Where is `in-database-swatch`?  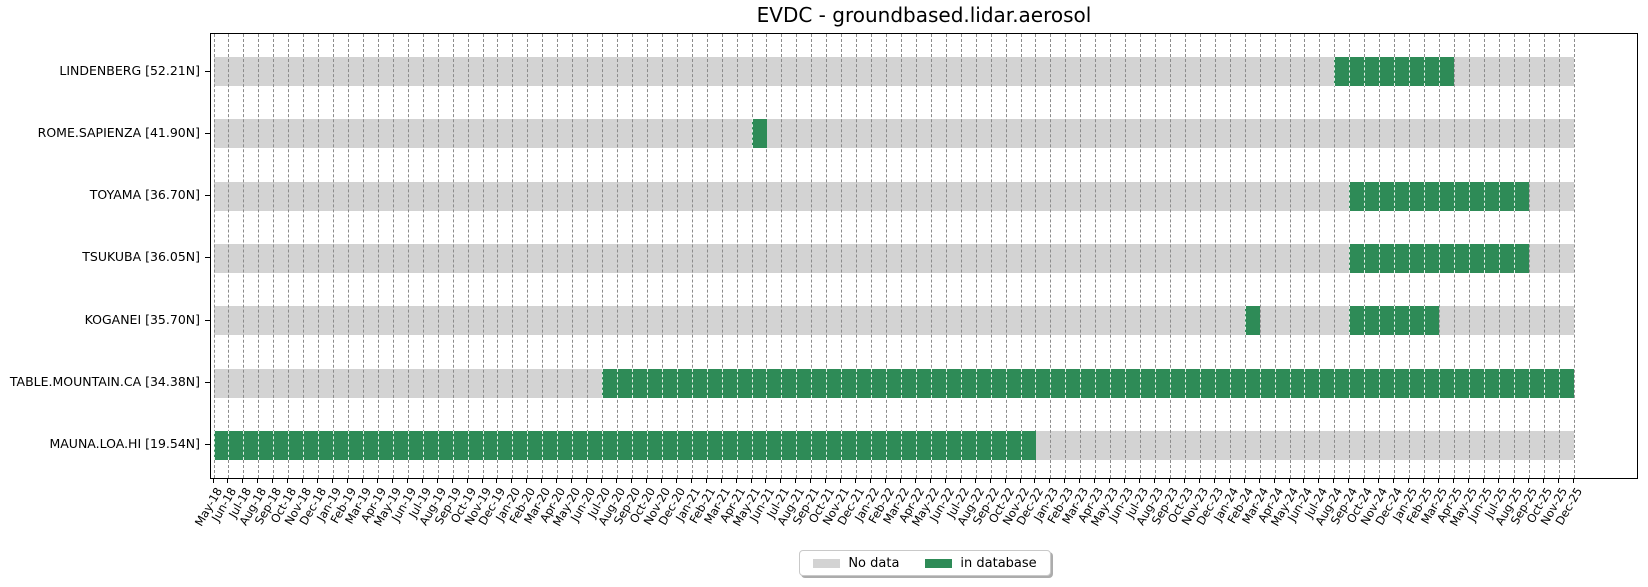
in-database-swatch is located at coordinates (939, 563).